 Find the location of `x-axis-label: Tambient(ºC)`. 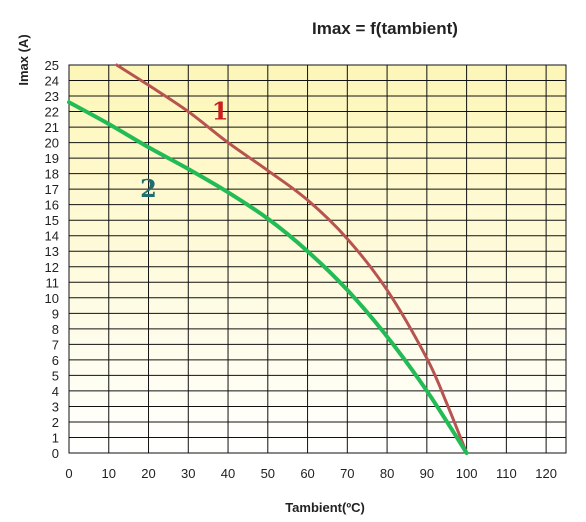

x-axis-label: Tambient(ºC) is located at coordinates (325, 507).